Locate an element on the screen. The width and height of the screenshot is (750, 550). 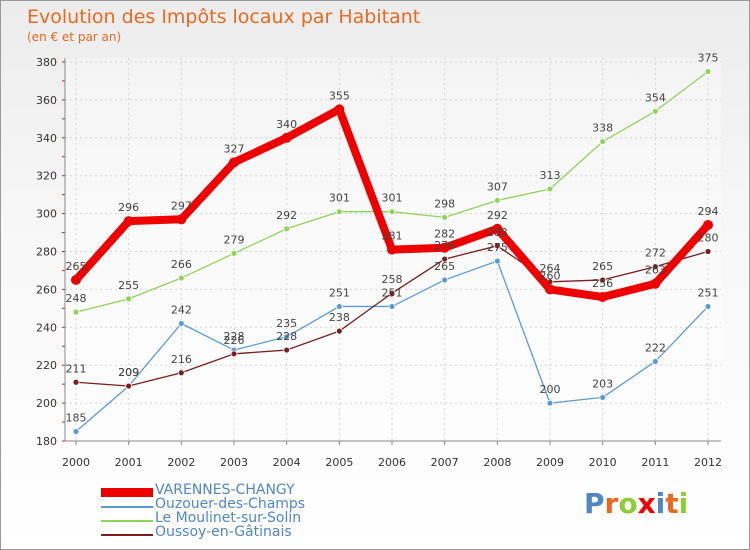
data-label: 375 is located at coordinates (708, 57).